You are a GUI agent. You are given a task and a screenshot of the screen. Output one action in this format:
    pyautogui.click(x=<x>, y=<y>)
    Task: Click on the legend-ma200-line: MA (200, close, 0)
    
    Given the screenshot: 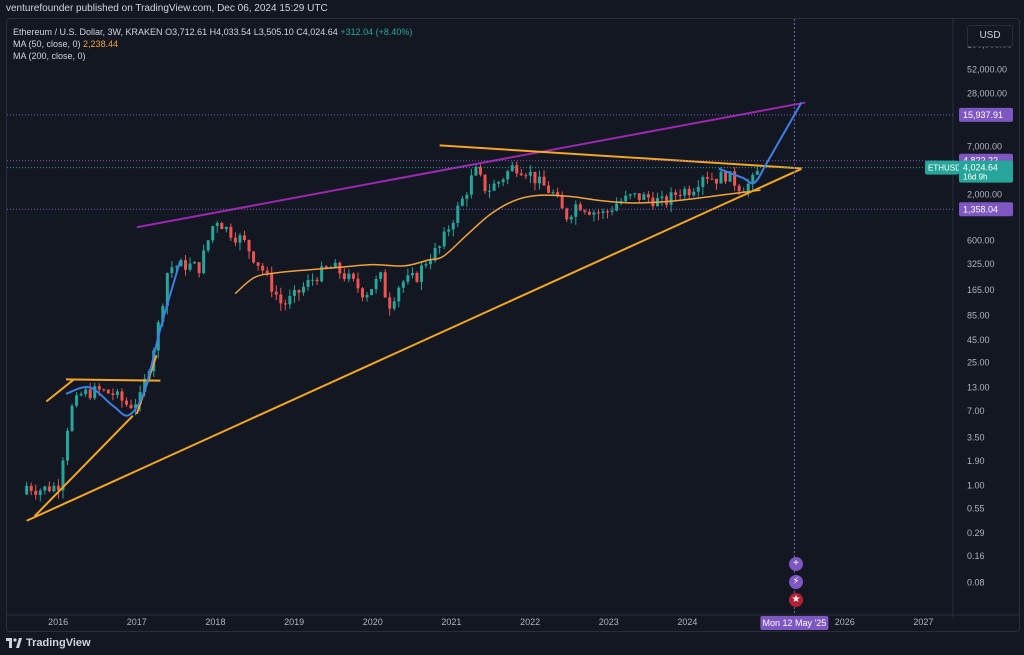 What is the action you would take?
    pyautogui.click(x=49, y=56)
    